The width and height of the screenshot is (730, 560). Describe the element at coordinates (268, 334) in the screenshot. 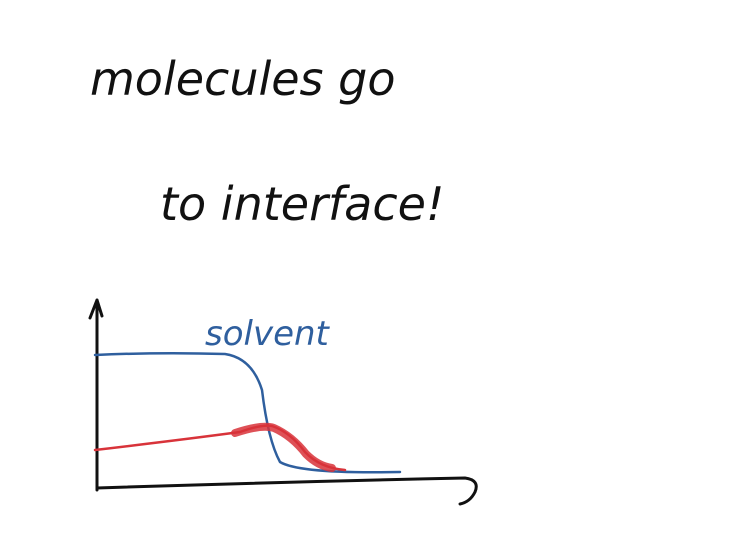

I see `curve-label: solvent` at that location.